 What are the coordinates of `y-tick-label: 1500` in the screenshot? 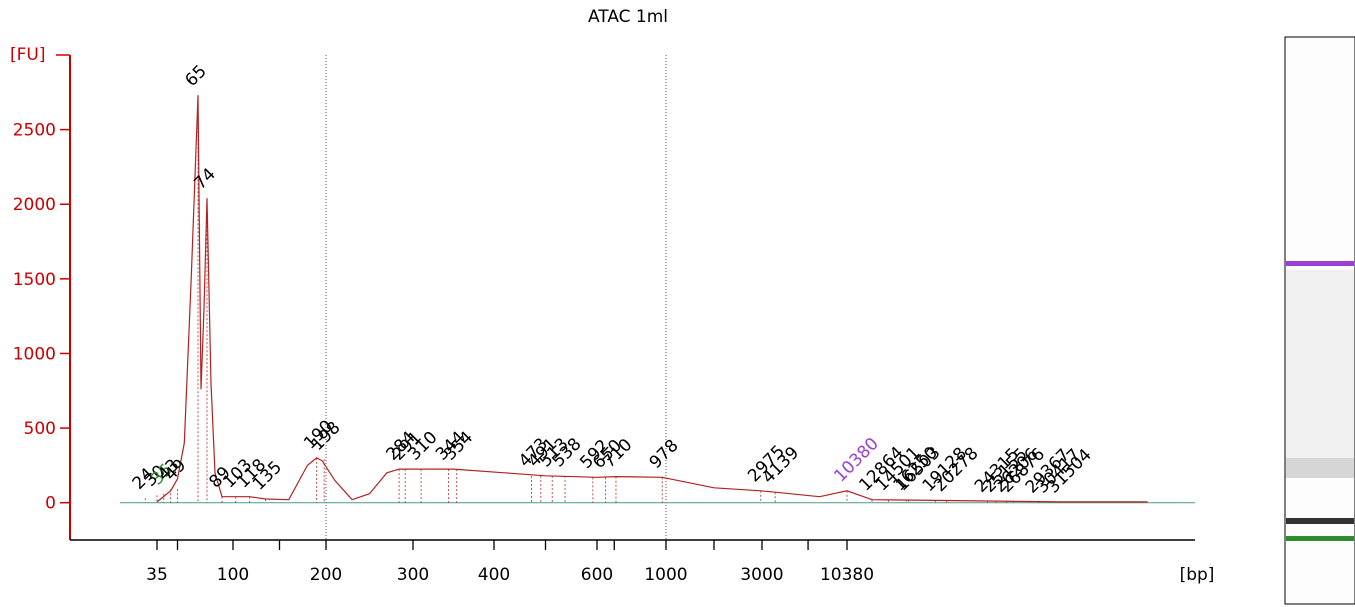 It's located at (34, 280).